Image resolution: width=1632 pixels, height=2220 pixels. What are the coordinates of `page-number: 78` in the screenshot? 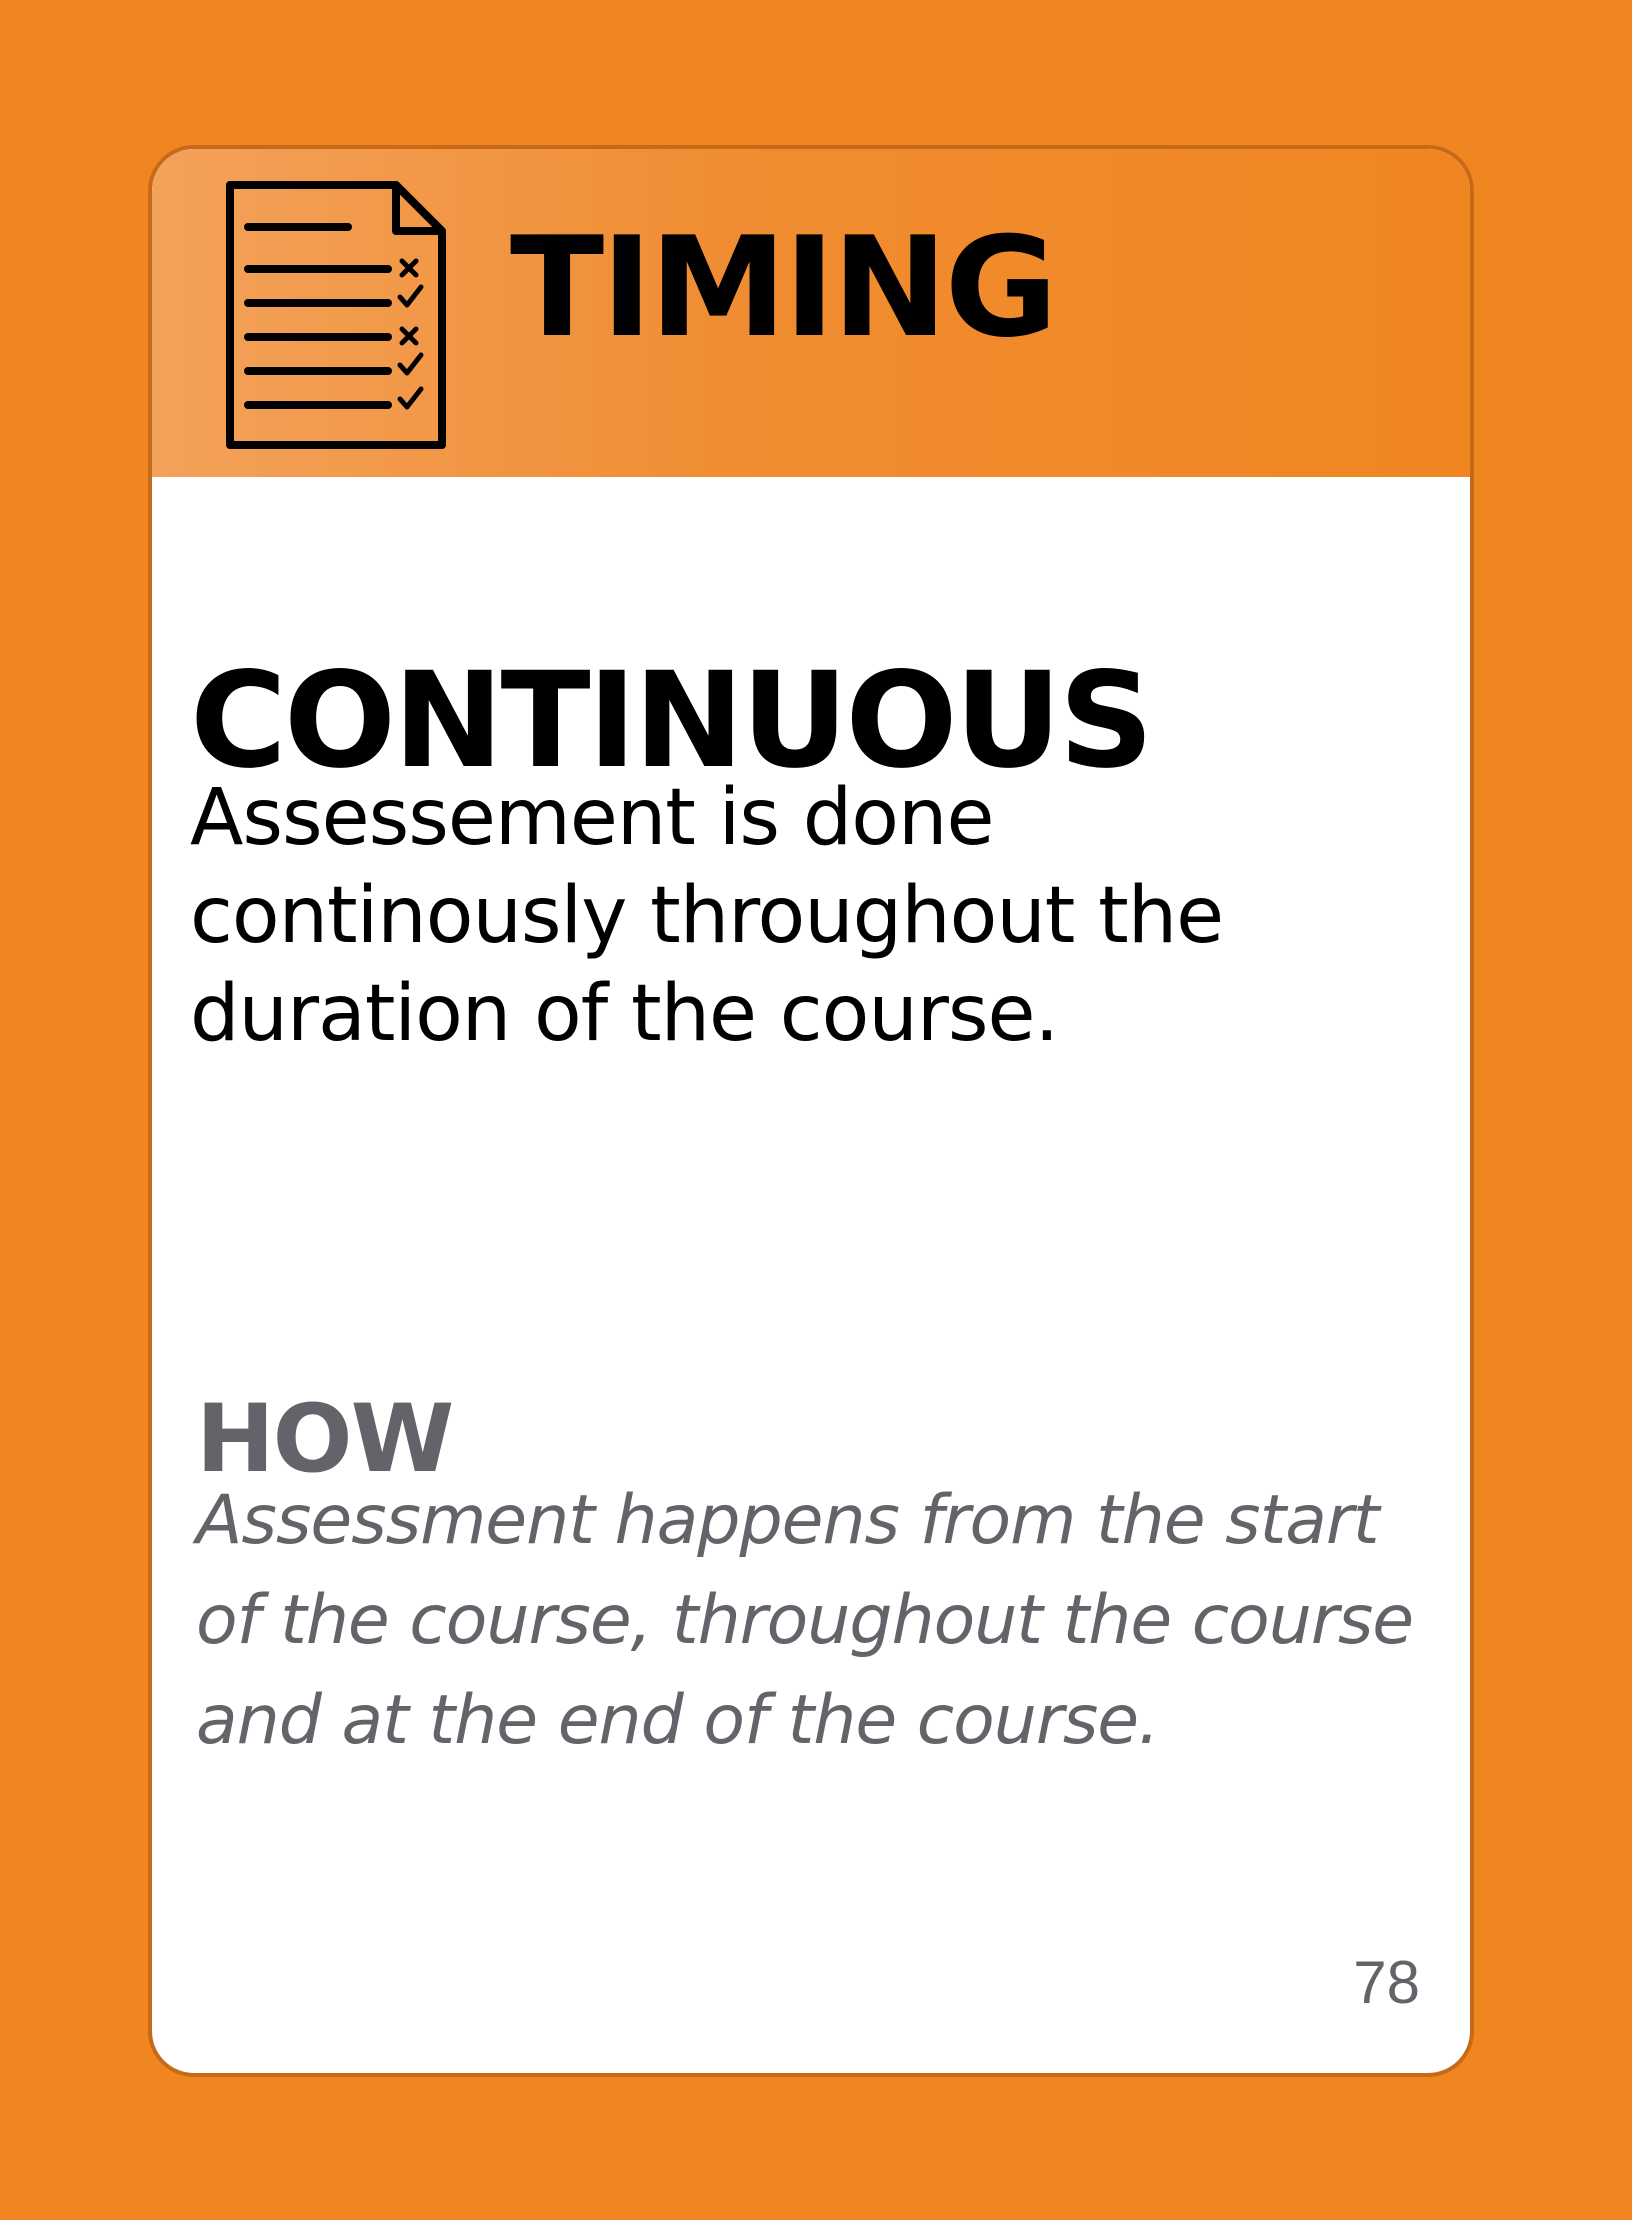 It's located at (1386, 1982).